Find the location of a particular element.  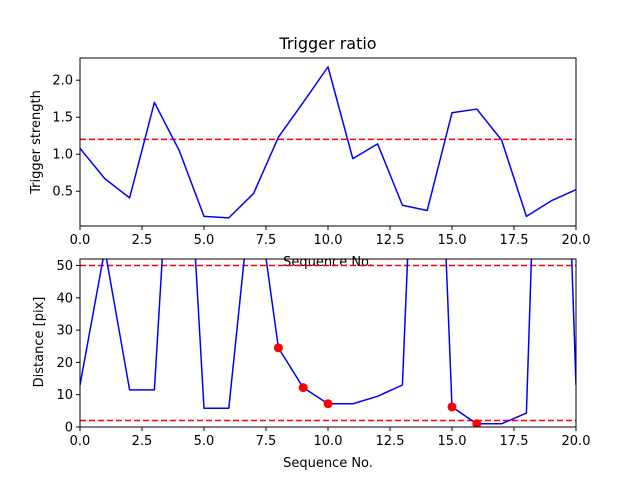

y-axis-label: Trigger strength is located at coordinates (36, 142).